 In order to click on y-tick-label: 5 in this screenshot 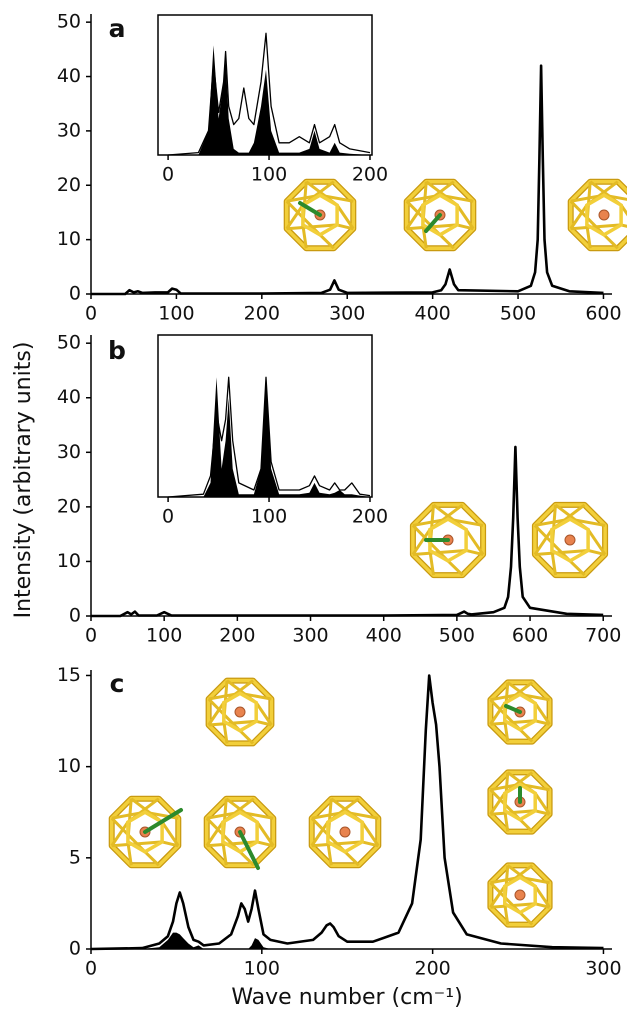, I will do `click(75, 857)`.